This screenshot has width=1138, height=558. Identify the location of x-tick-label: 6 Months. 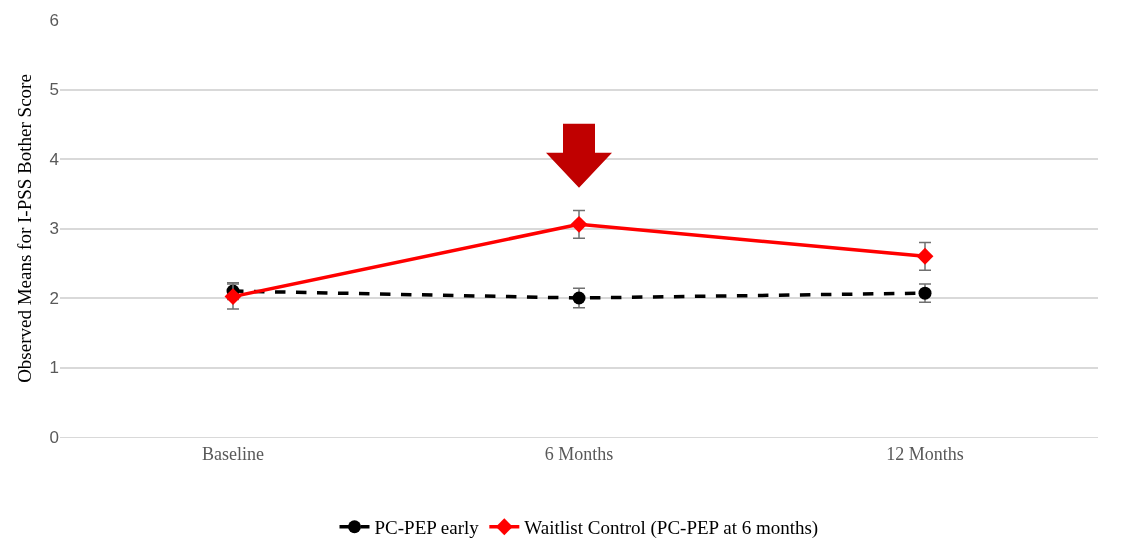
(579, 453).